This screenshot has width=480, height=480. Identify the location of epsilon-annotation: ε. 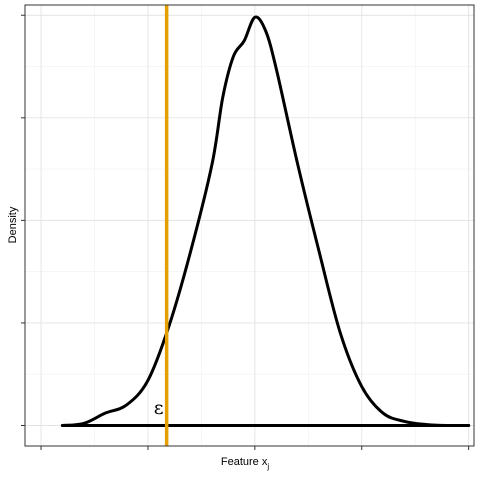
(159, 408).